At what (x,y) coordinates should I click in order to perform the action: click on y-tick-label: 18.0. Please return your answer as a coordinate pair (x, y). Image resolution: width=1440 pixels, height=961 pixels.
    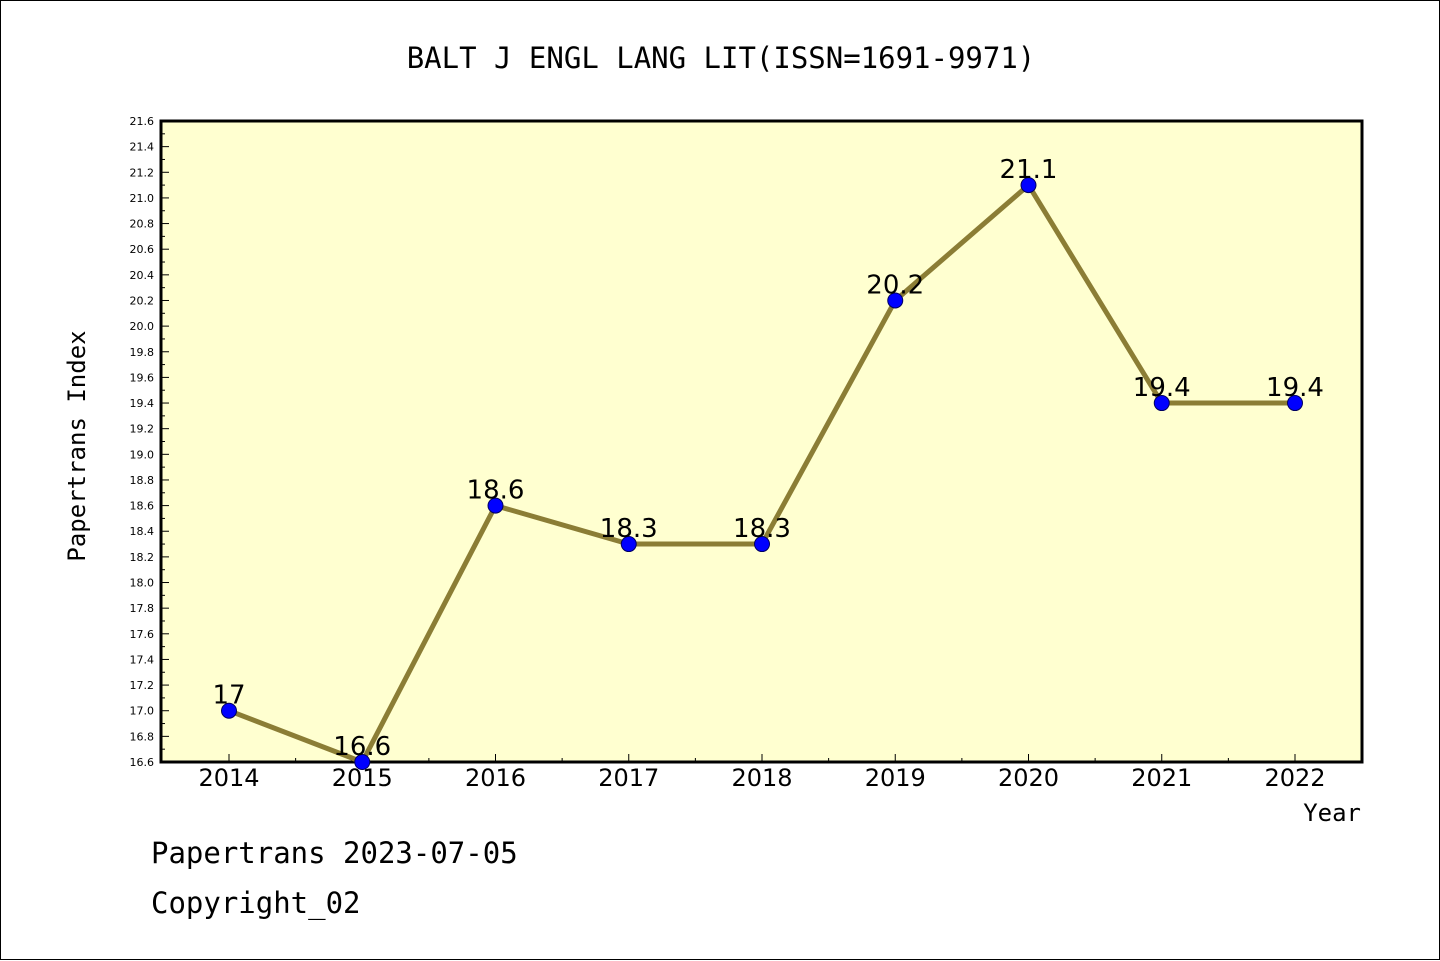
    Looking at the image, I should click on (142, 583).